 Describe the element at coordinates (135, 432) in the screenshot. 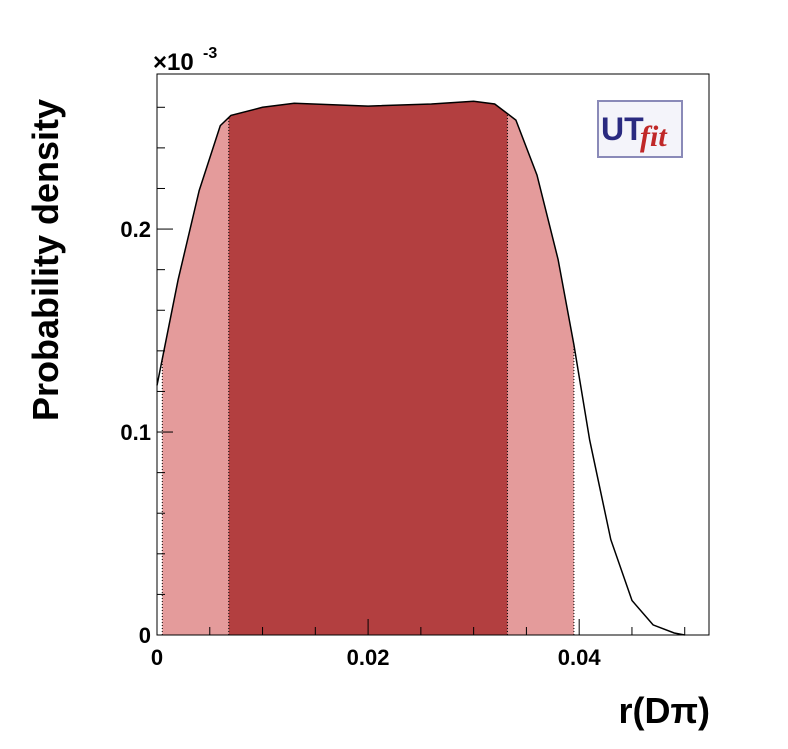

I see `y-tick-label: 0.1` at that location.